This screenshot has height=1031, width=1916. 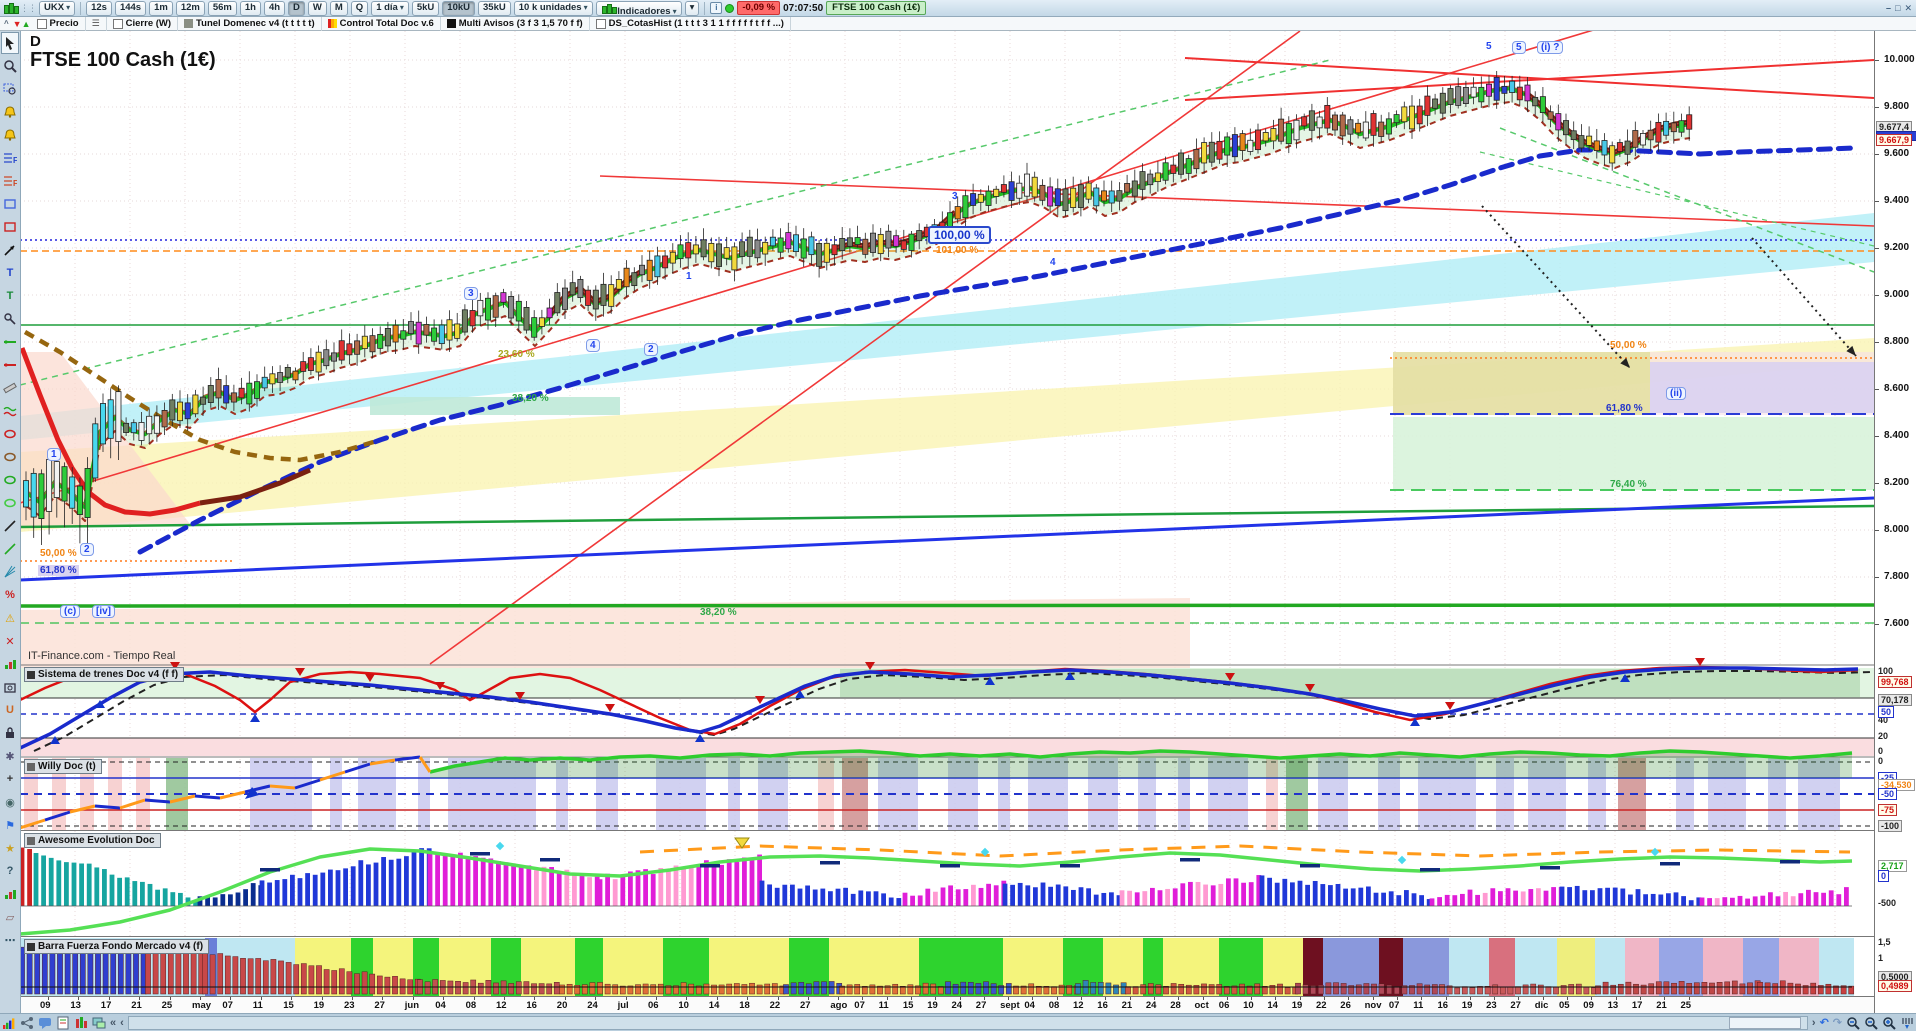 What do you see at coordinates (1764, 1022) in the screenshot?
I see `scrollbar-thumb` at bounding box center [1764, 1022].